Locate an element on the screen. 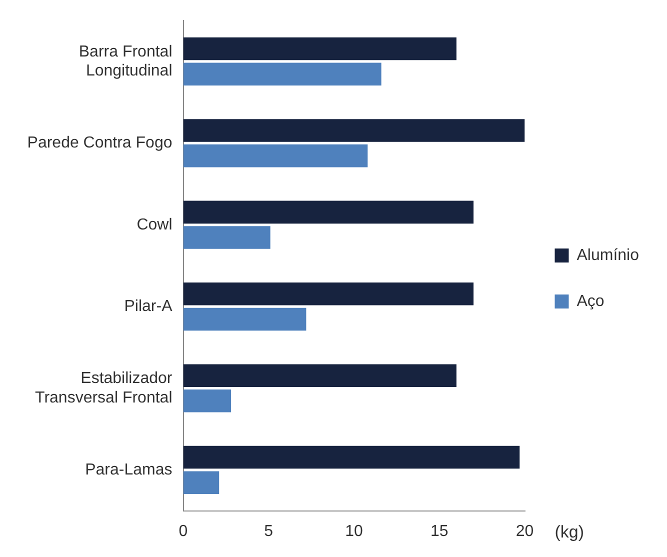  legend-label: Alumínio is located at coordinates (608, 255).